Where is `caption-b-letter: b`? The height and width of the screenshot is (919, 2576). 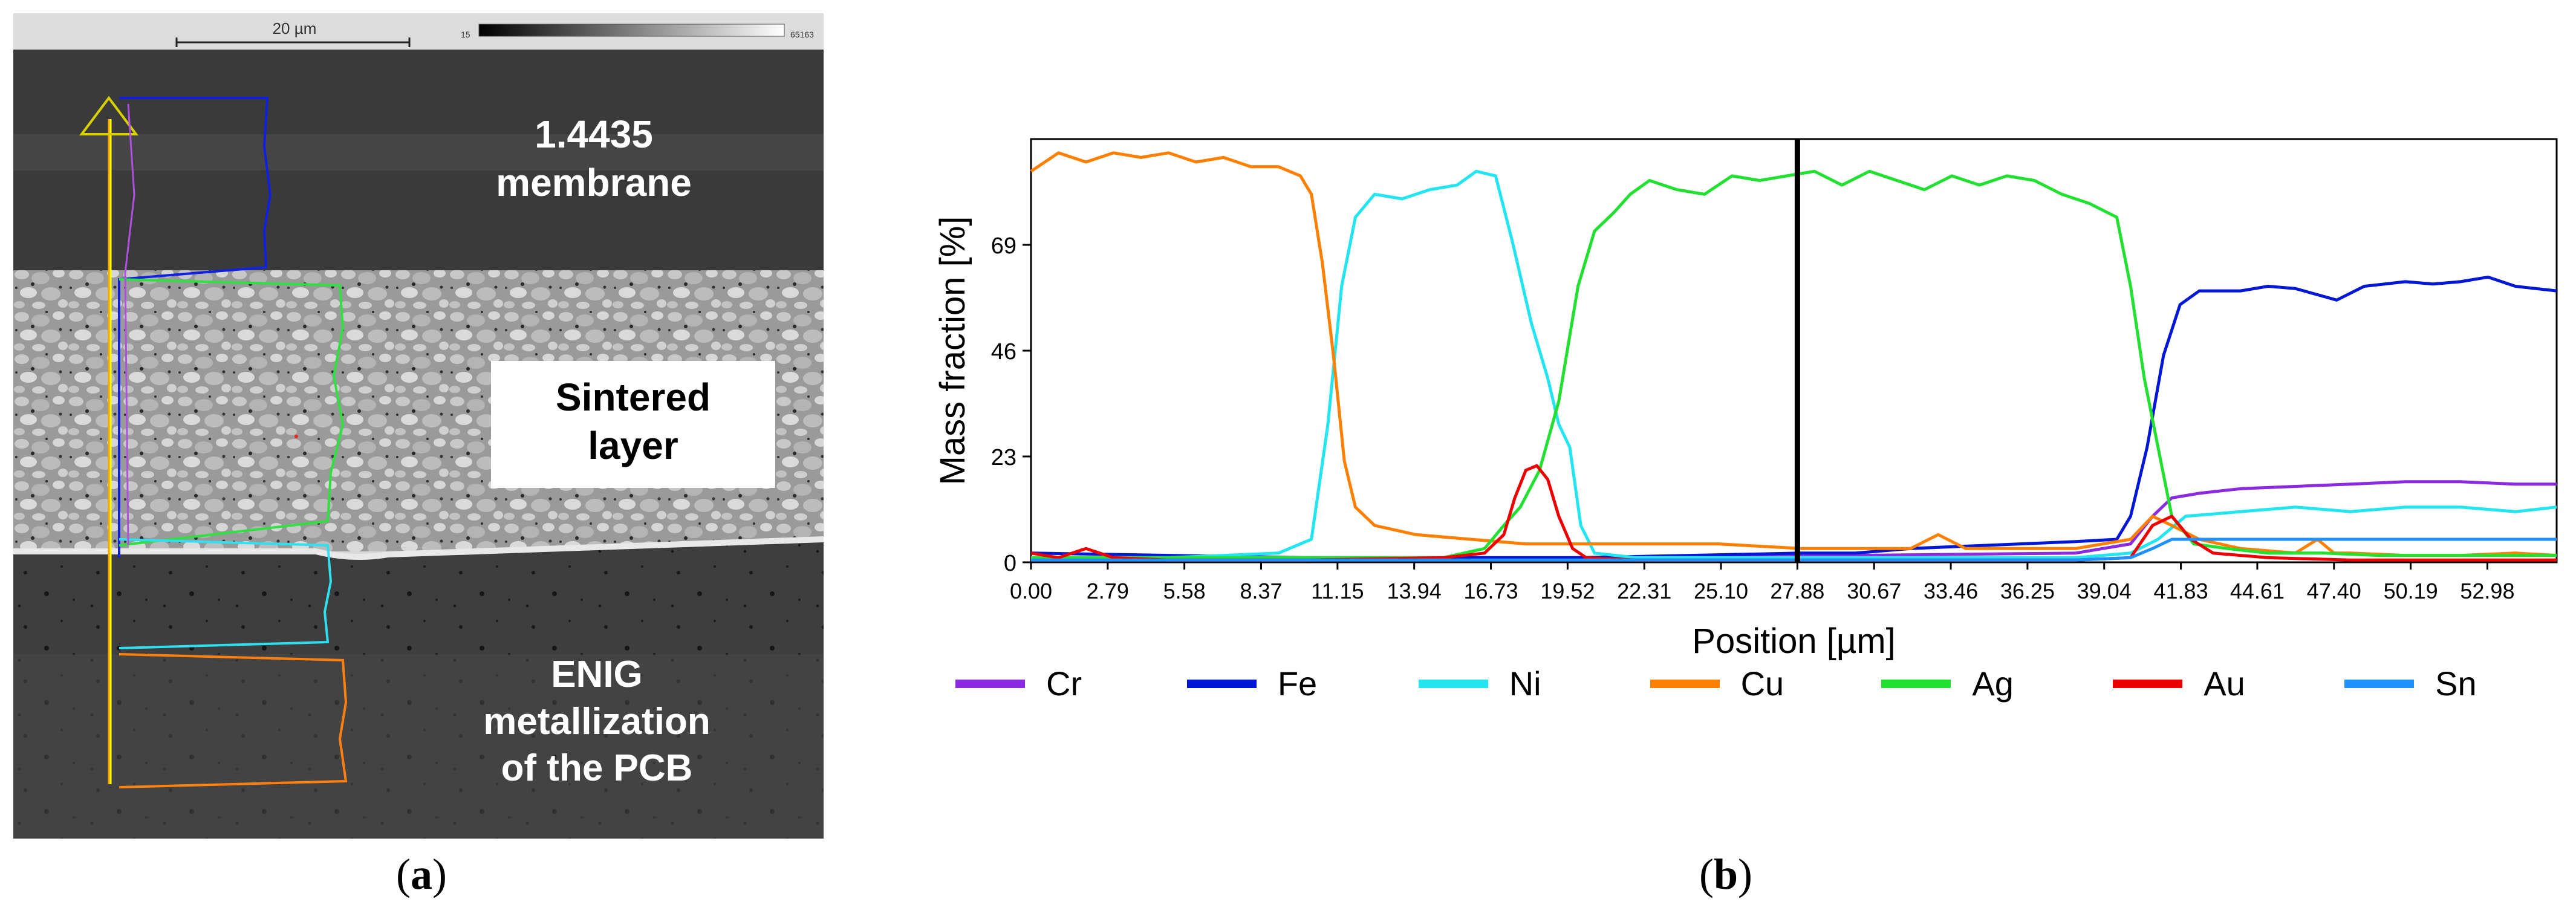 caption-b-letter: b is located at coordinates (1725, 874).